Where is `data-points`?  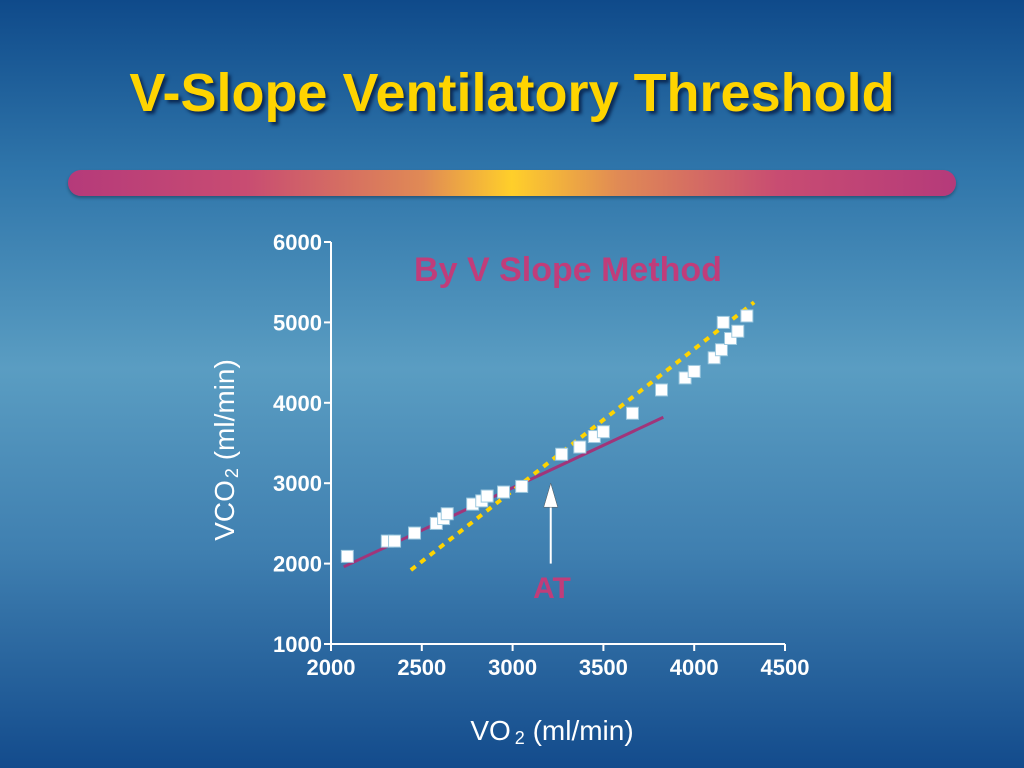 data-points is located at coordinates (547, 436).